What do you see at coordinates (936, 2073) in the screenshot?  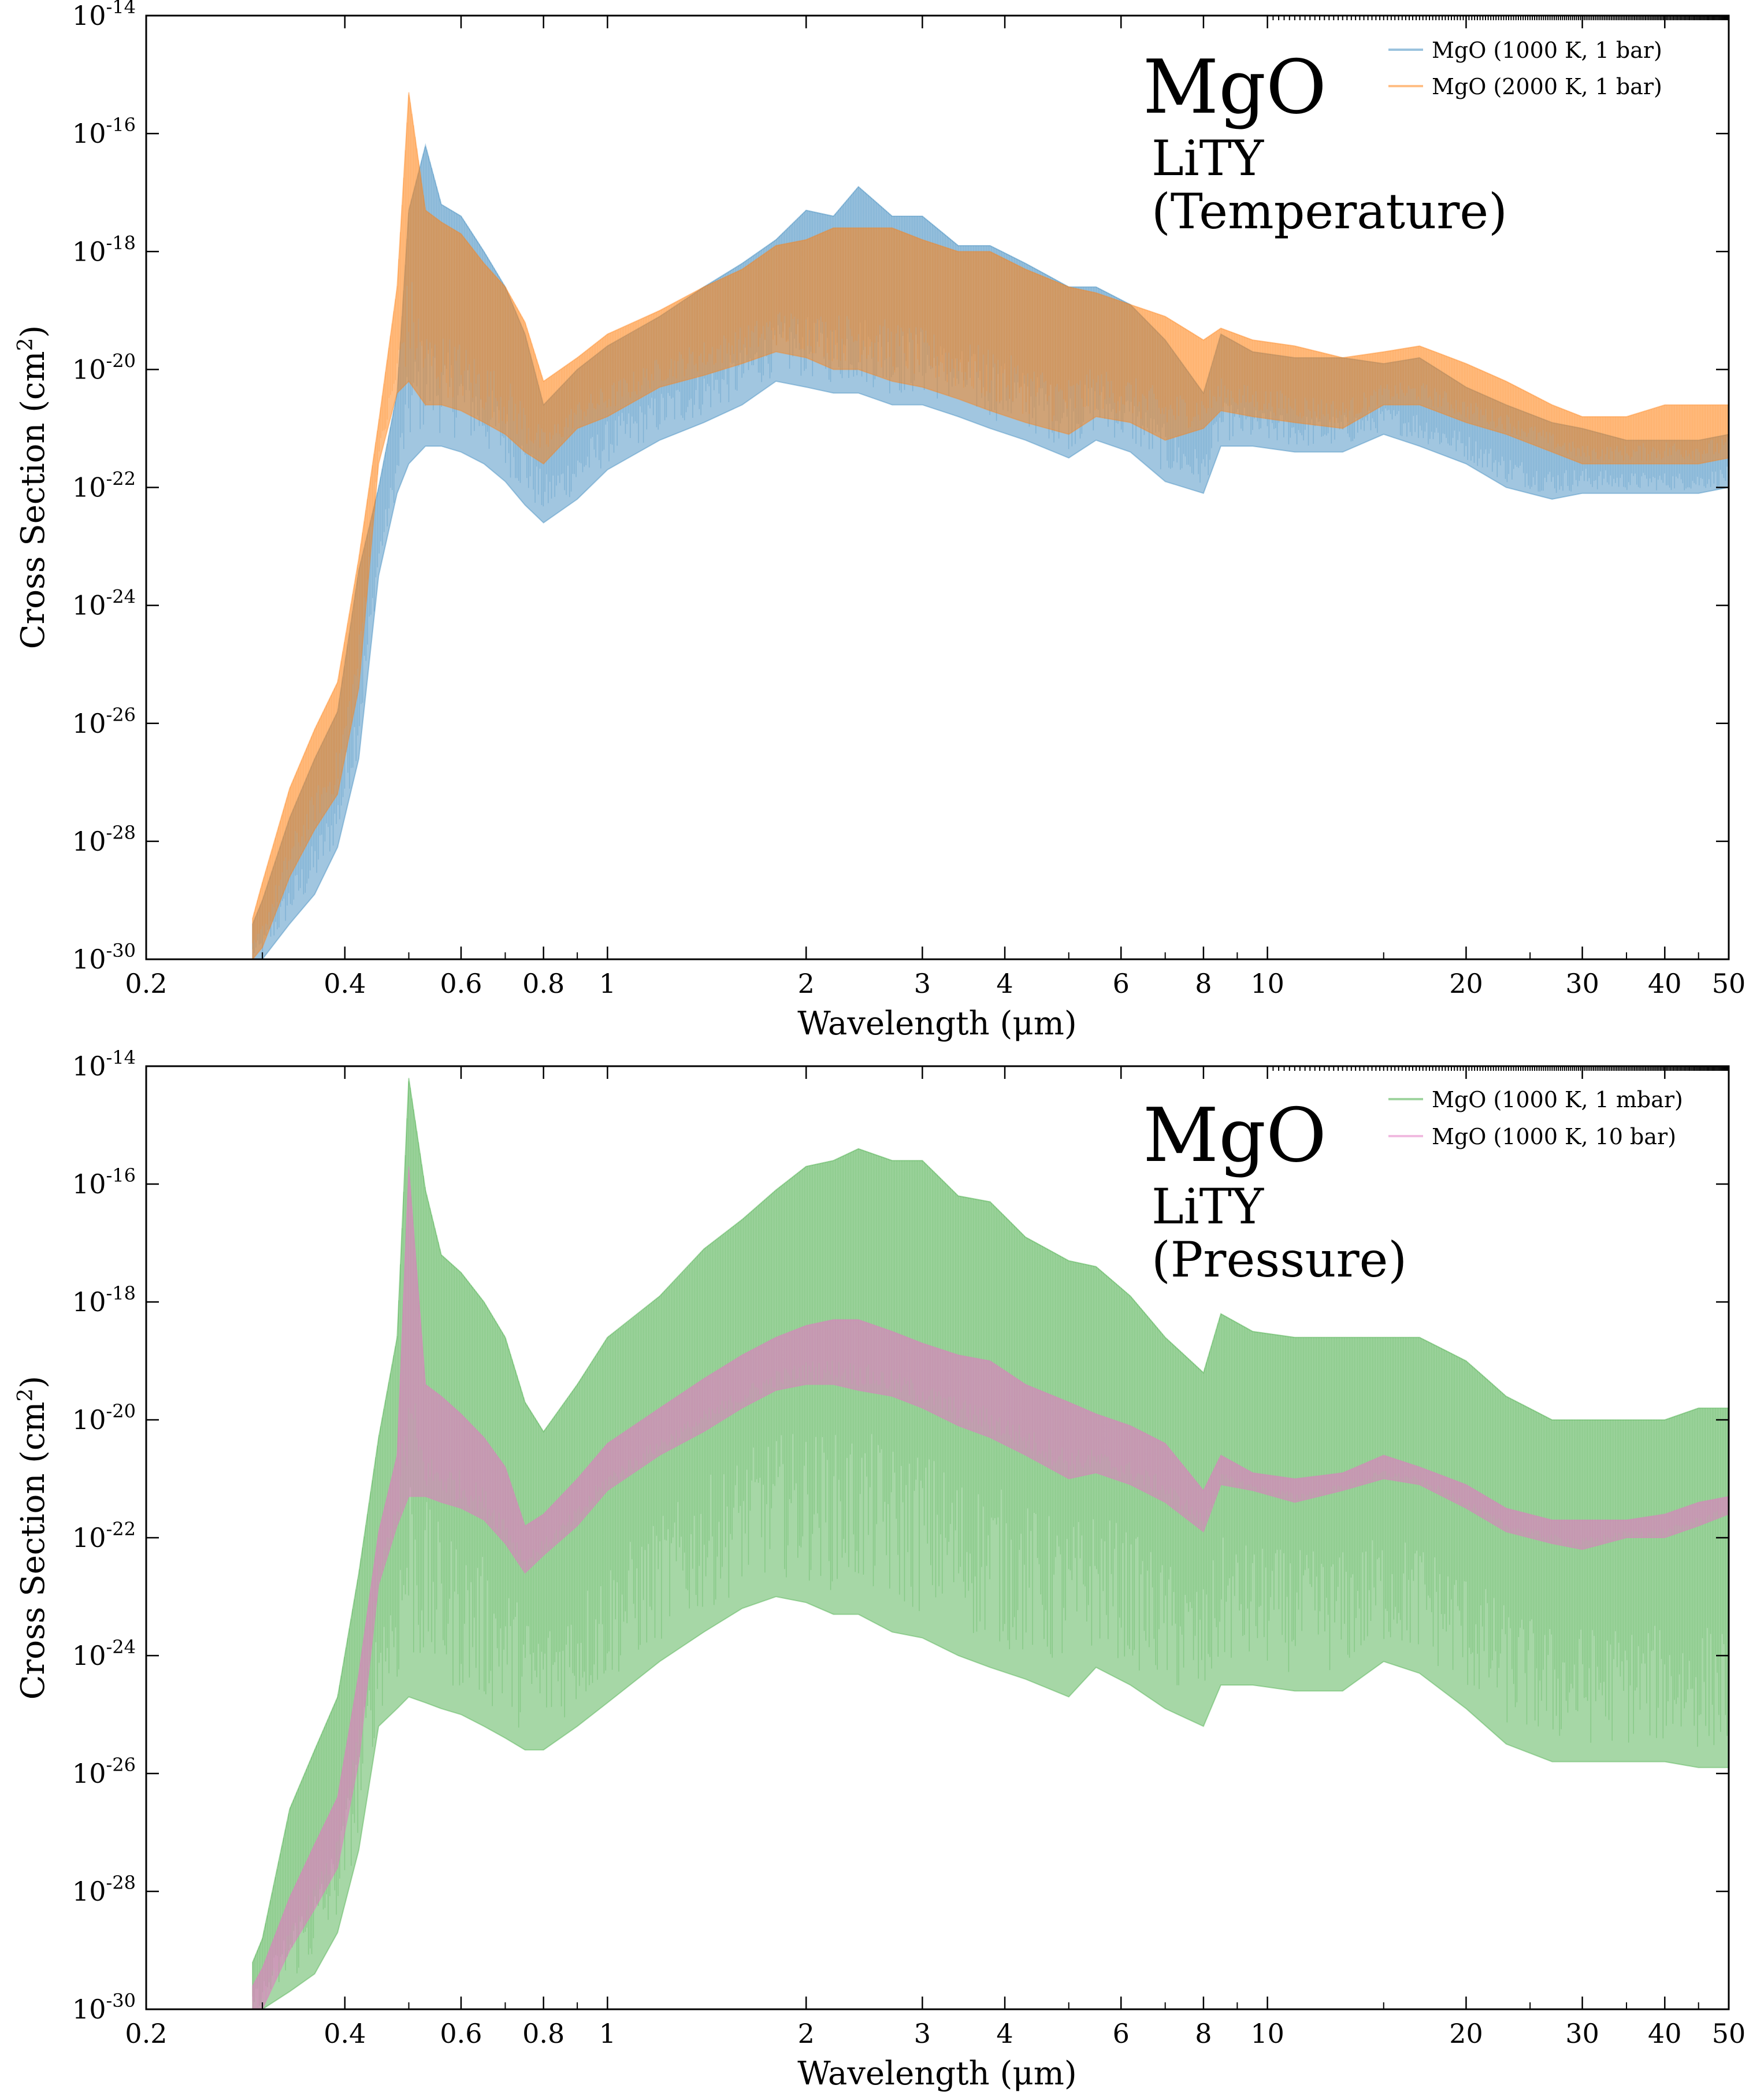 I see `pressure-x-axis-label: Wavelength (μm)` at bounding box center [936, 2073].